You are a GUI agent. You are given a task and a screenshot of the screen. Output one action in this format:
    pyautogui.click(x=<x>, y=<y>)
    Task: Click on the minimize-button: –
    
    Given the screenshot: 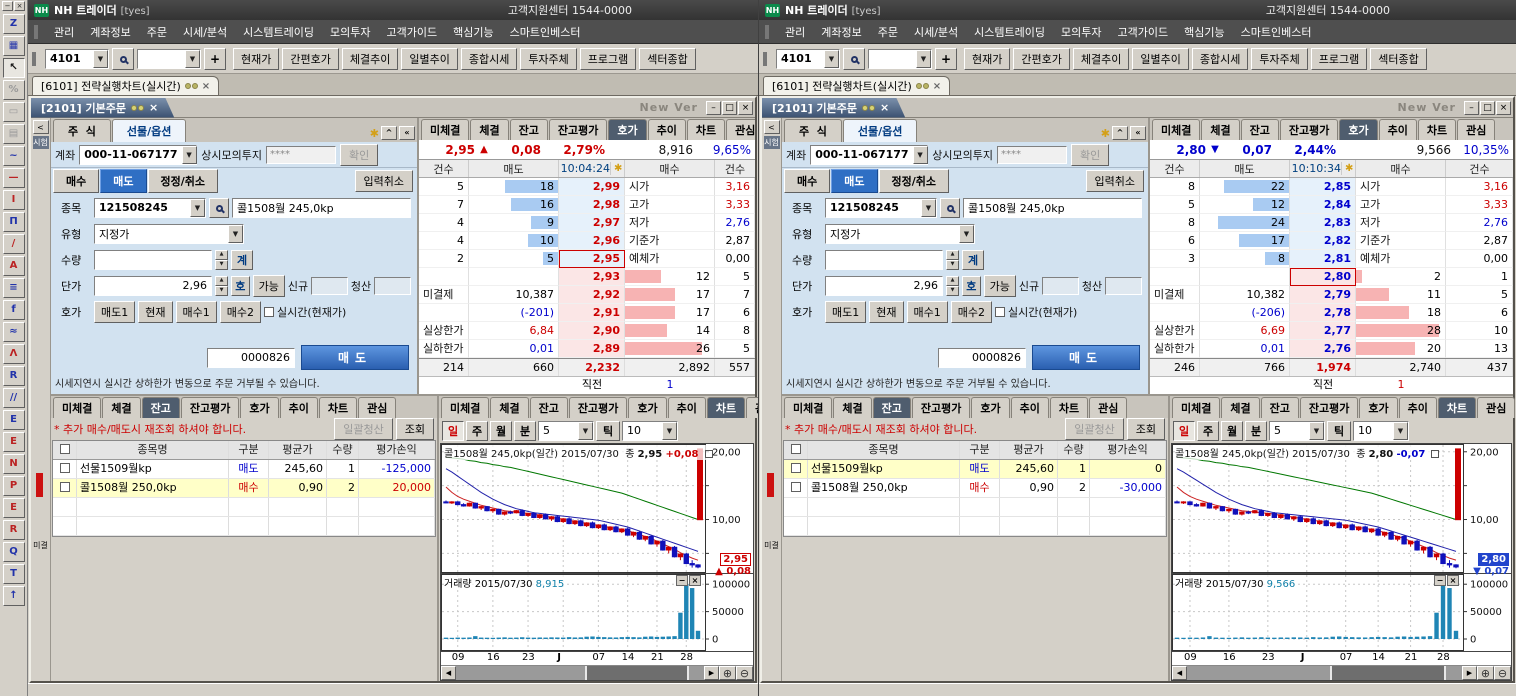 What is the action you would take?
    pyautogui.click(x=713, y=107)
    